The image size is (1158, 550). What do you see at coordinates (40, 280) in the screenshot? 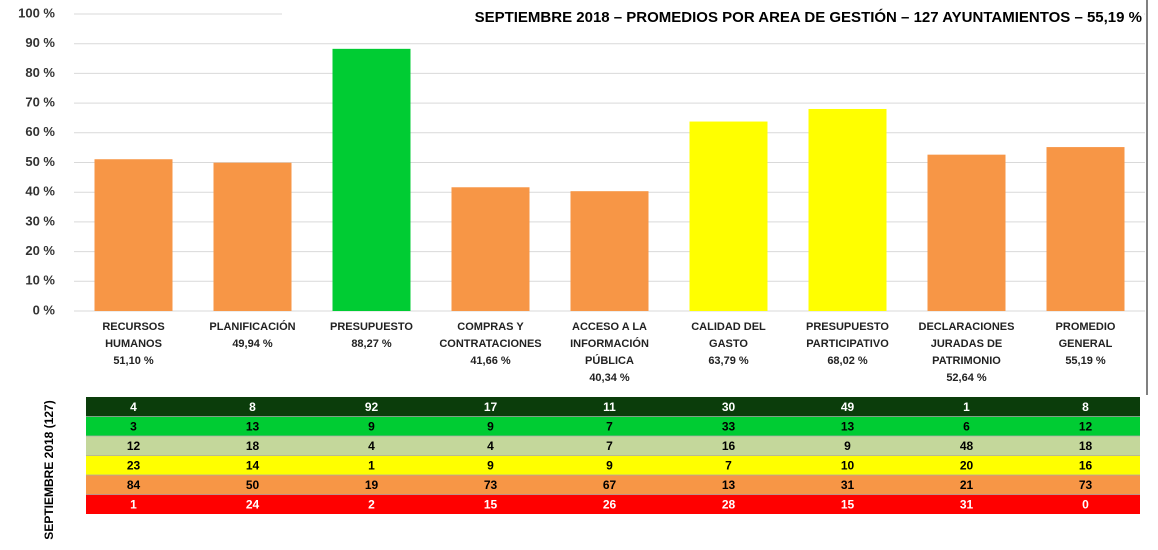
I see `y-tick-label: 10 %` at bounding box center [40, 280].